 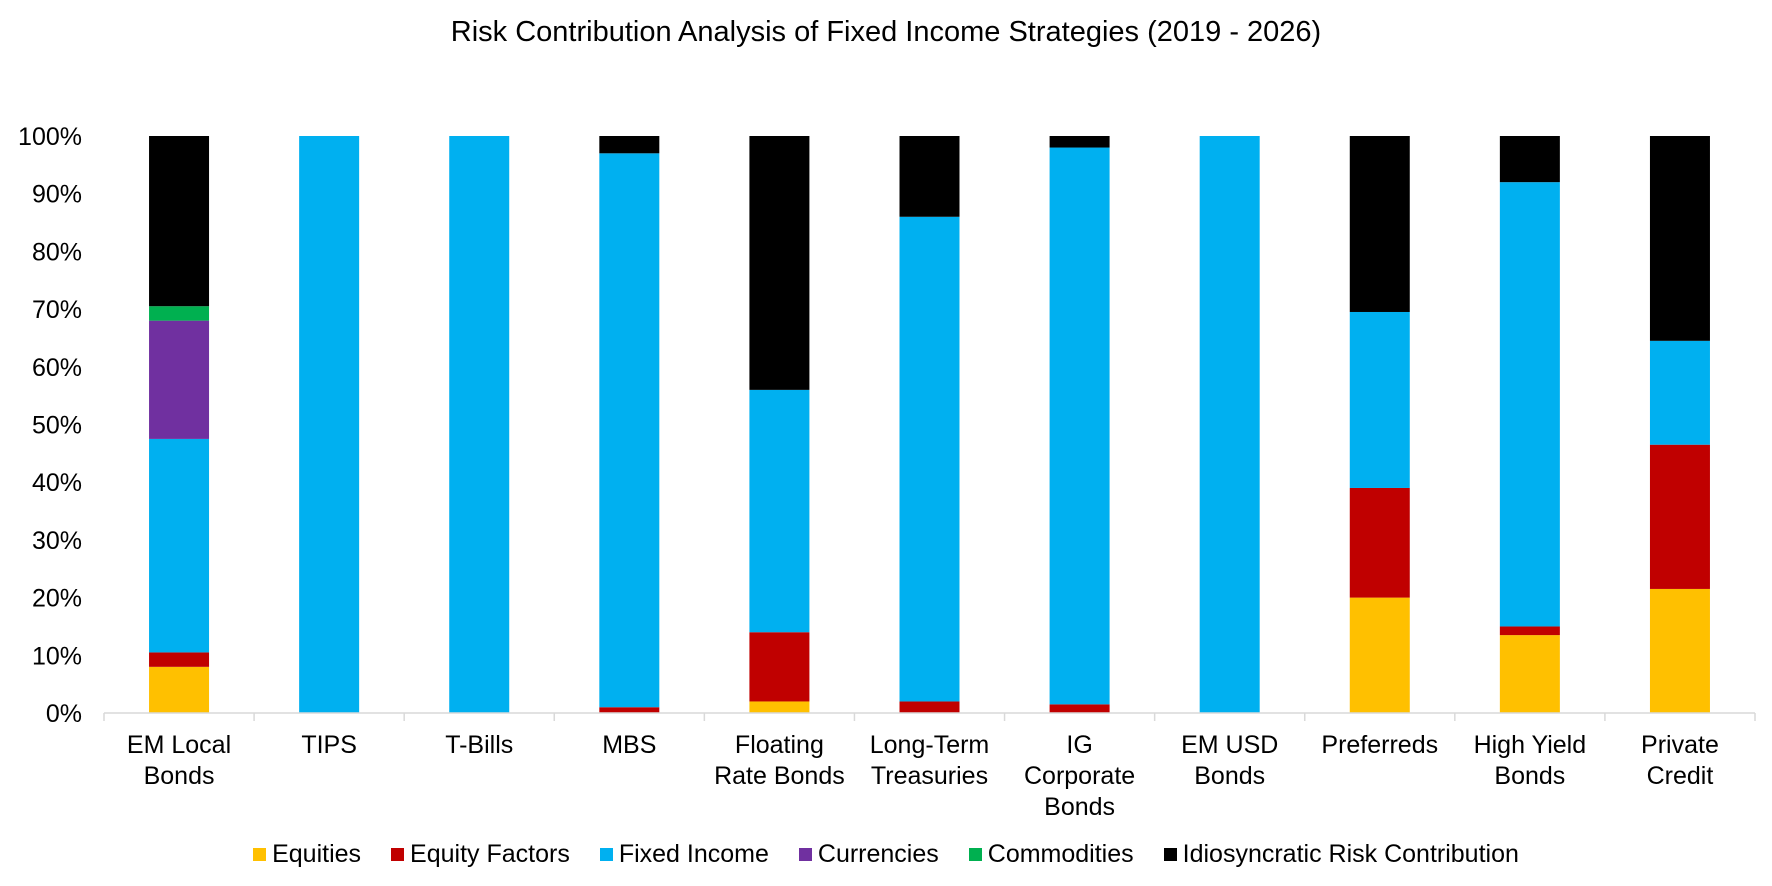 I want to click on legend-item-fixed-income: Fixed Income, so click(x=684, y=854).